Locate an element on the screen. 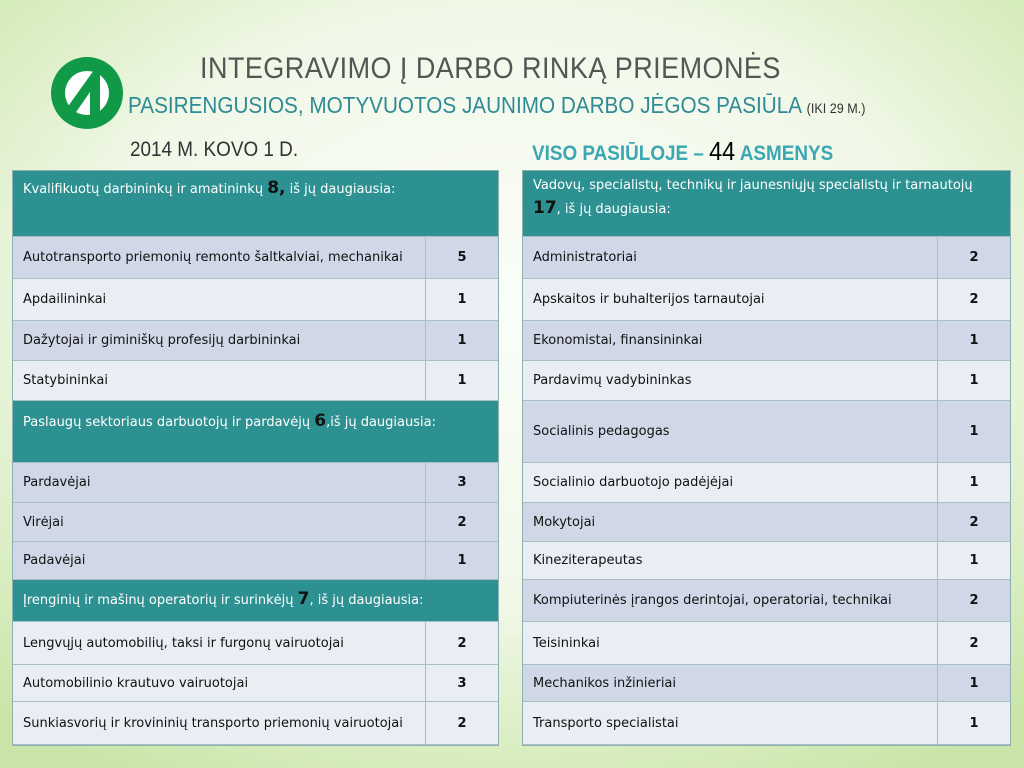 Image resolution: width=1024 pixels, height=768 pixels. table-row: Padavėjai 1 is located at coordinates (255, 561).